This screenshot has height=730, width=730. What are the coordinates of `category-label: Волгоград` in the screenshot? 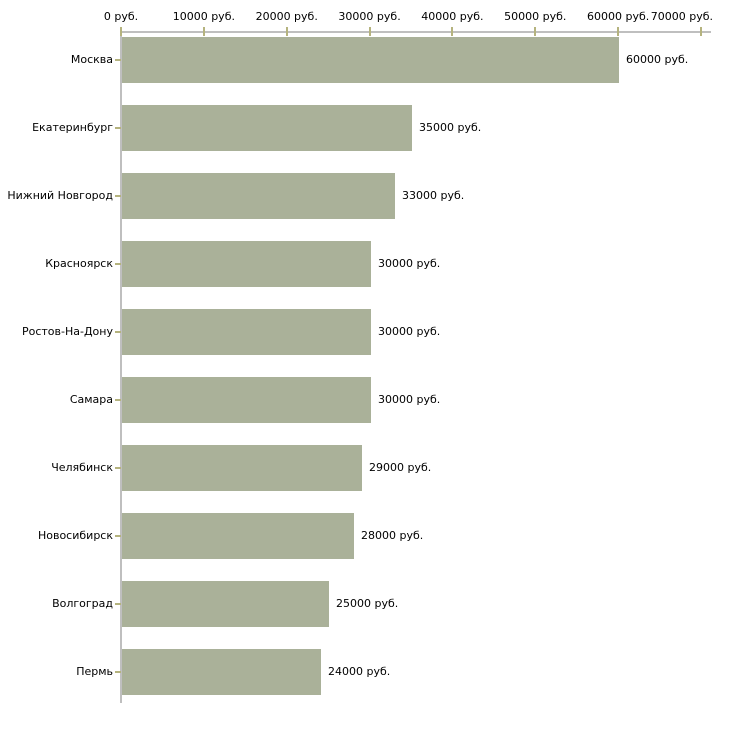 It's located at (82, 603).